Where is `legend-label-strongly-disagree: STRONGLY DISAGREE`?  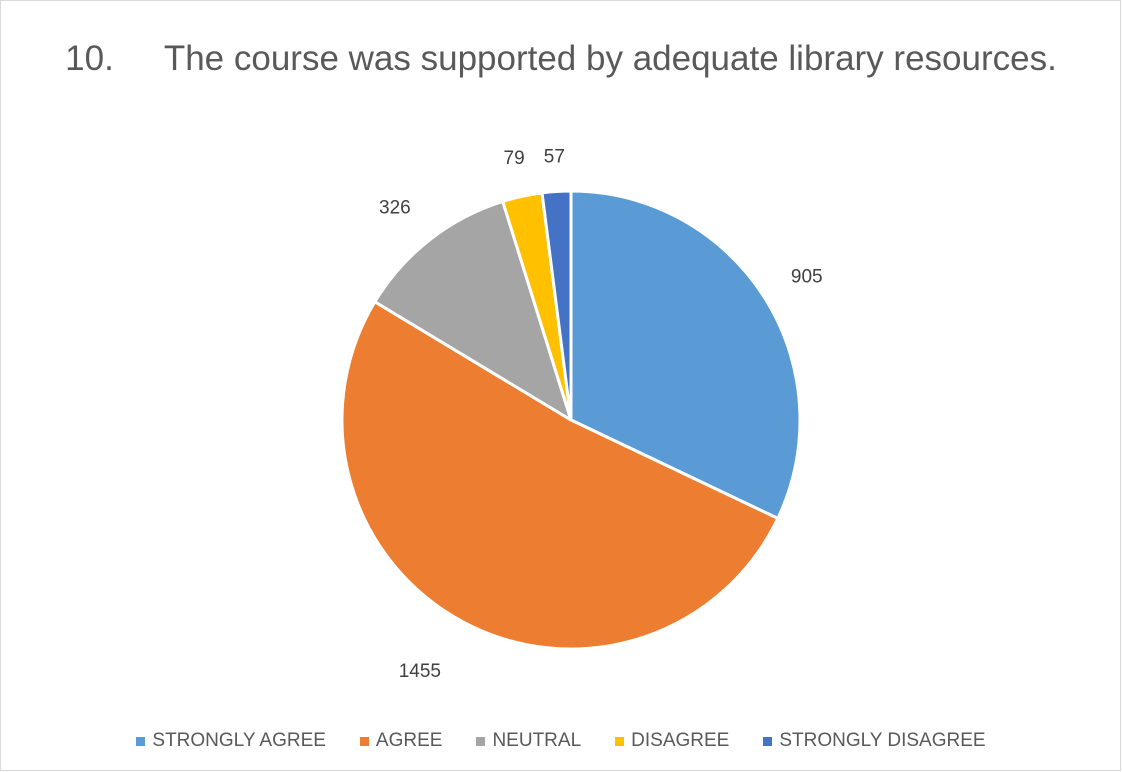 legend-label-strongly-disagree: STRONGLY DISAGREE is located at coordinates (882, 740).